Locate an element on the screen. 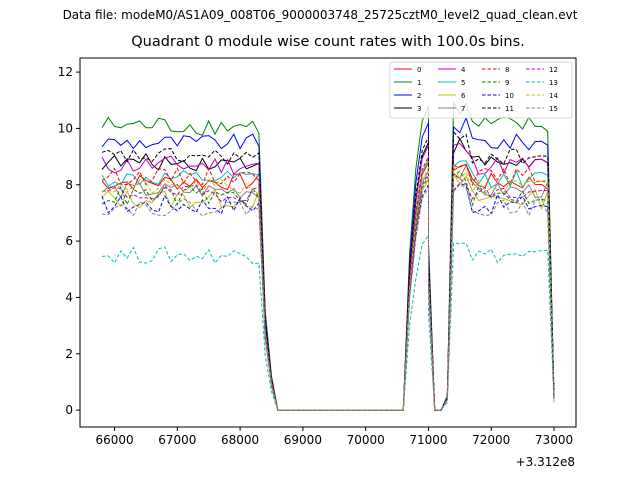 Image resolution: width=640 pixels, height=480 pixels. x-tick-label: 71000 is located at coordinates (428, 440).